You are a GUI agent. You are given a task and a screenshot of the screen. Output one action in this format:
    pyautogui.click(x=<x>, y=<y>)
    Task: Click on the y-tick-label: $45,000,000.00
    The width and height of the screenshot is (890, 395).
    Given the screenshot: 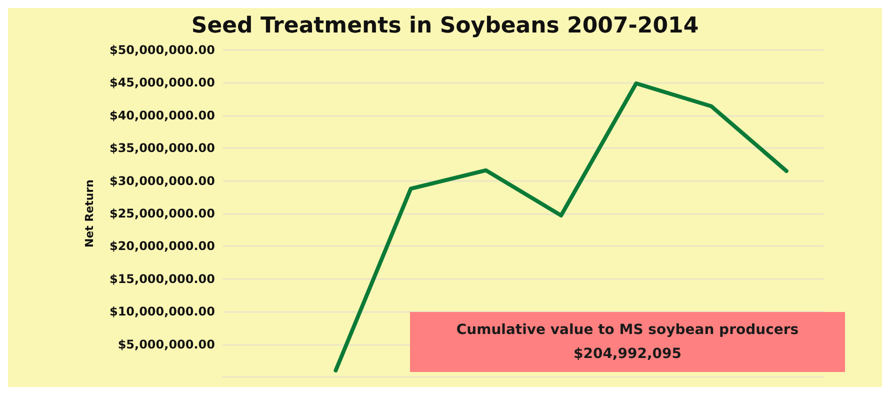 What is the action you would take?
    pyautogui.click(x=162, y=83)
    